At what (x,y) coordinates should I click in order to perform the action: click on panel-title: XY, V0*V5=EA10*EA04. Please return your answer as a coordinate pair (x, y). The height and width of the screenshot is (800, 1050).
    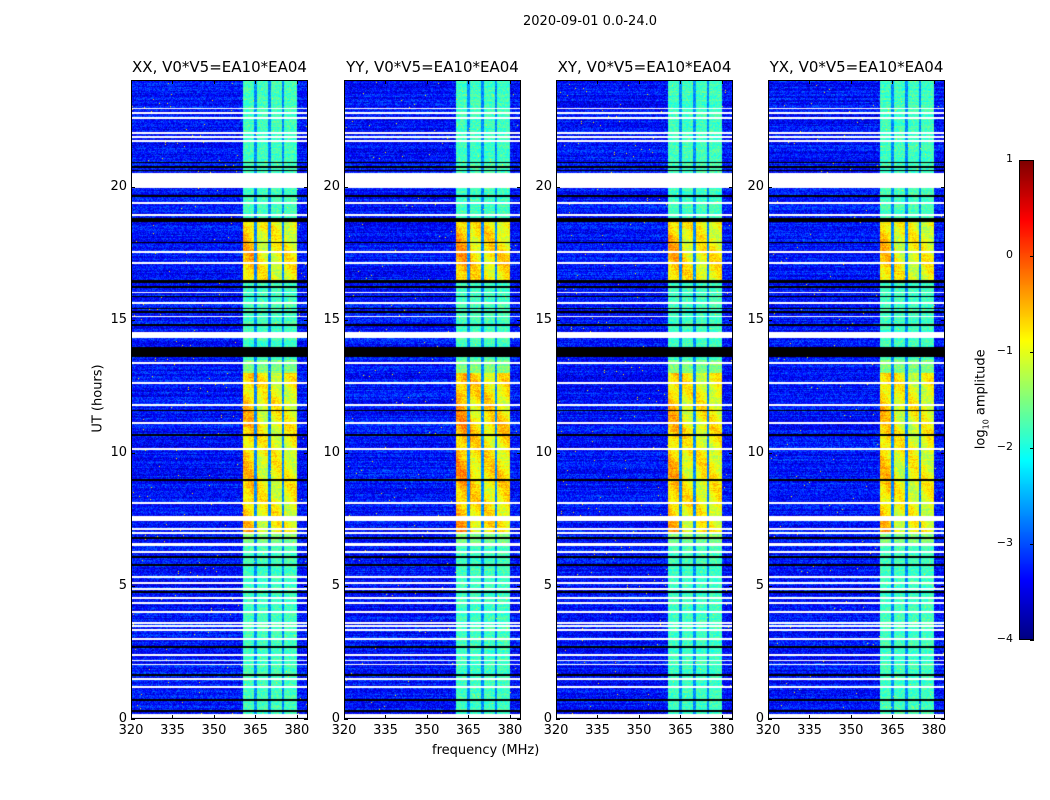
    Looking at the image, I should click on (644, 67).